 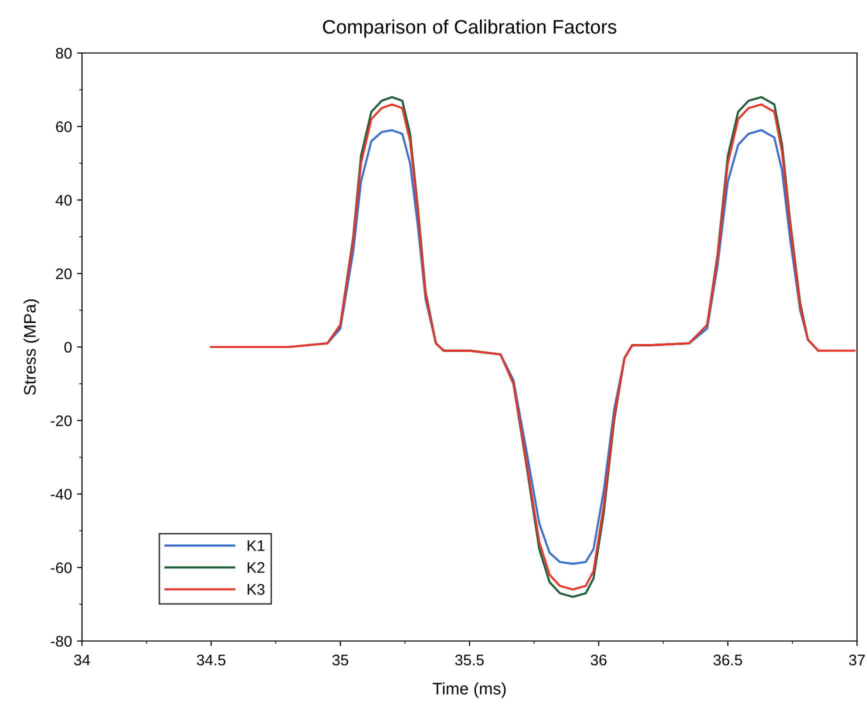 I want to click on legend-label: K3, so click(x=256, y=589).